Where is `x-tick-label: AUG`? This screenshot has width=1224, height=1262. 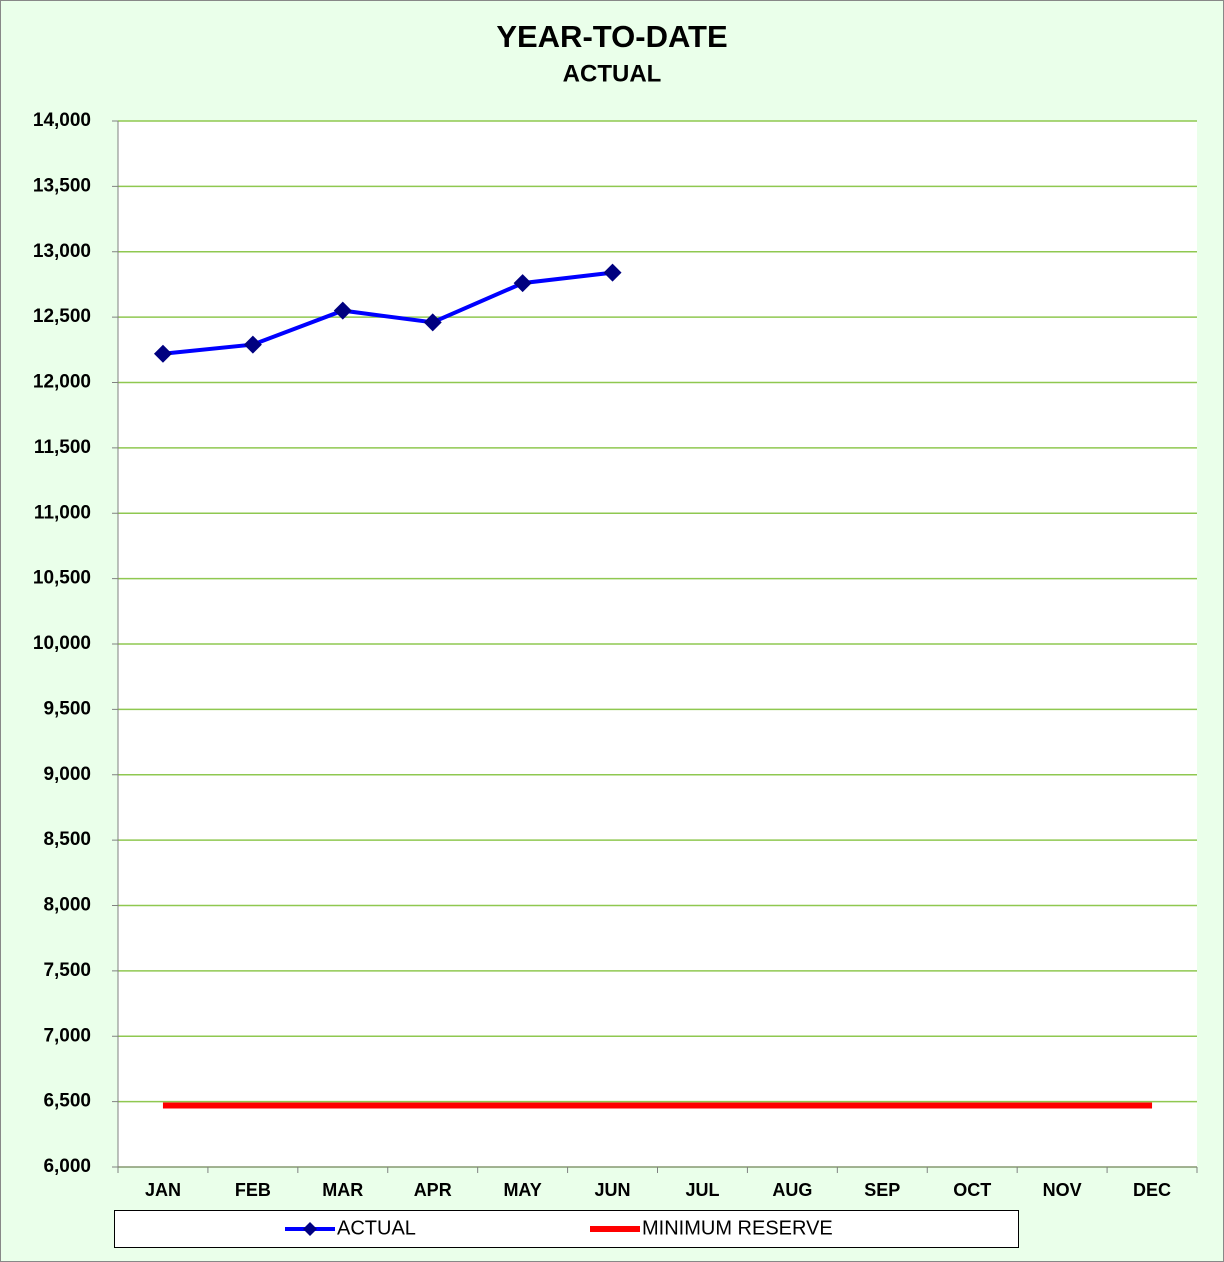 x-tick-label: AUG is located at coordinates (792, 1190).